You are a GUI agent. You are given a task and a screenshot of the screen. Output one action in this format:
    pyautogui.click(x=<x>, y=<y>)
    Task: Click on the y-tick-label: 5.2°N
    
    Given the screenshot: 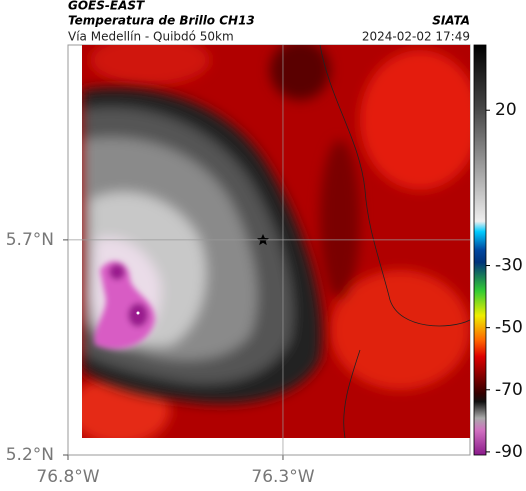 What is the action you would take?
    pyautogui.click(x=30, y=455)
    